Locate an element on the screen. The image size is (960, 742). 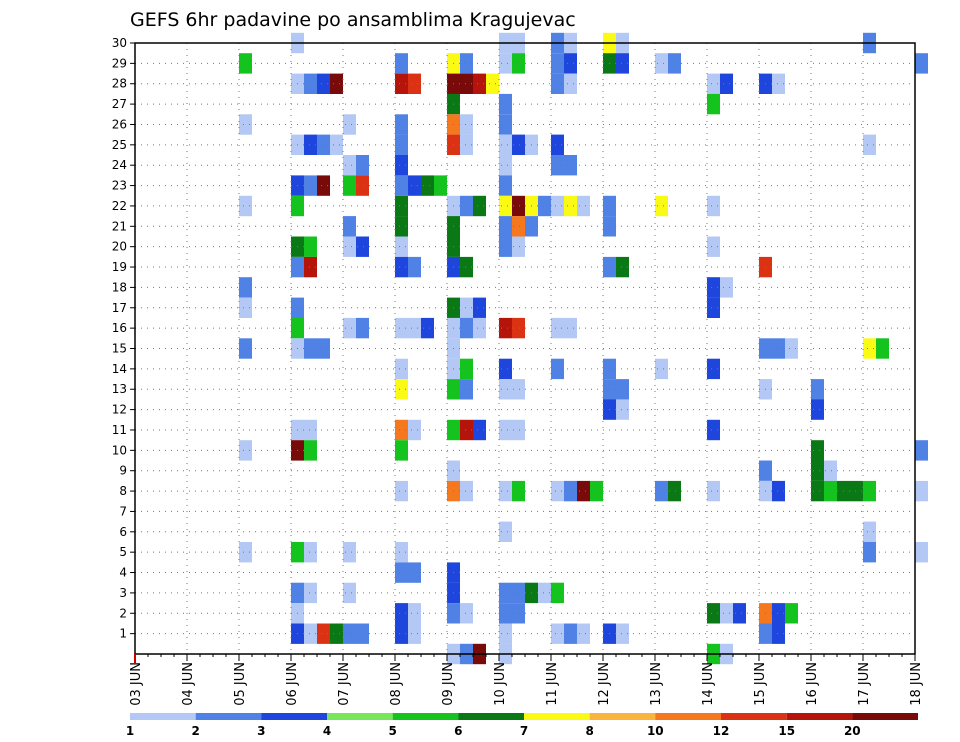
x-tick-label: 13 JUN is located at coordinates (656, 684).